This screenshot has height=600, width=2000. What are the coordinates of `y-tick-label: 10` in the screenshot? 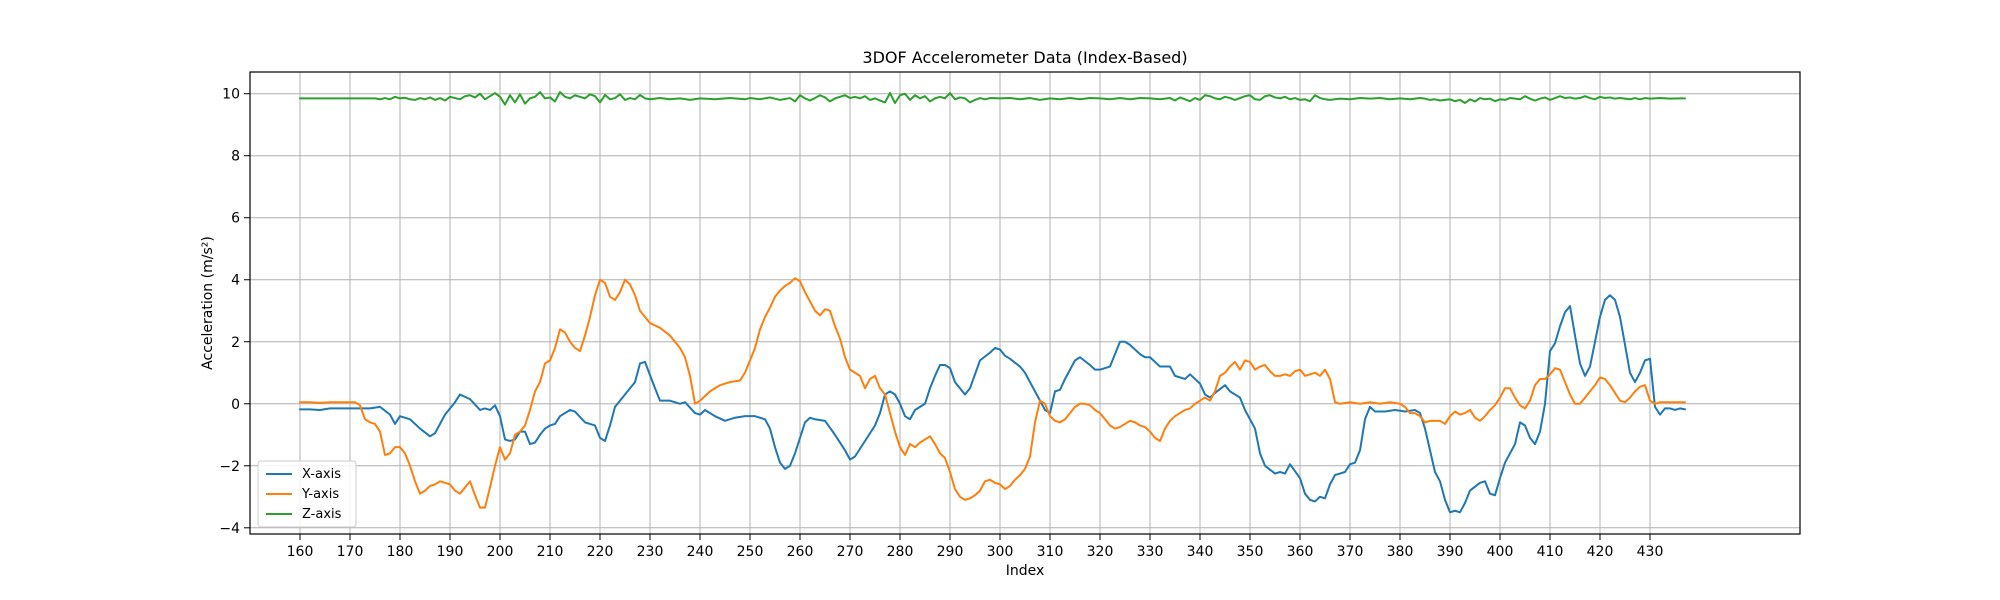 It's located at (231, 95).